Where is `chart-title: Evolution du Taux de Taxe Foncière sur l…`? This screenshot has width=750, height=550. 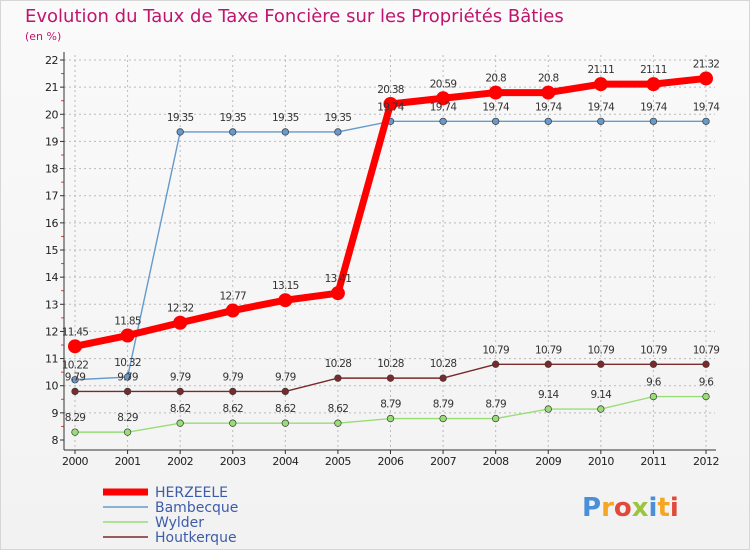
chart-title: Evolution du Taux de Taxe Foncière sur l… is located at coordinates (294, 16).